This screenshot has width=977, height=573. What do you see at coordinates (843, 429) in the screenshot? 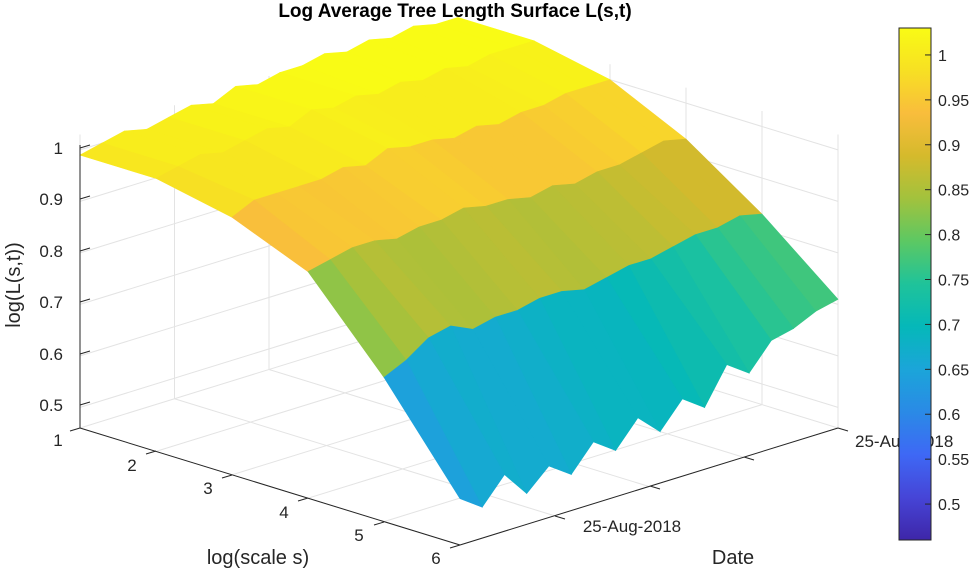
I see `y-tick-mark-d` at bounding box center [843, 429].